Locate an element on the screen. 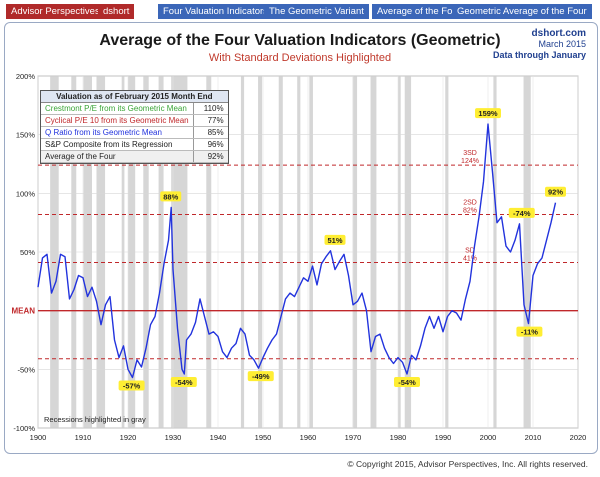 This screenshot has height=477, width=600. y-tick-label: -100% is located at coordinates (24, 428).